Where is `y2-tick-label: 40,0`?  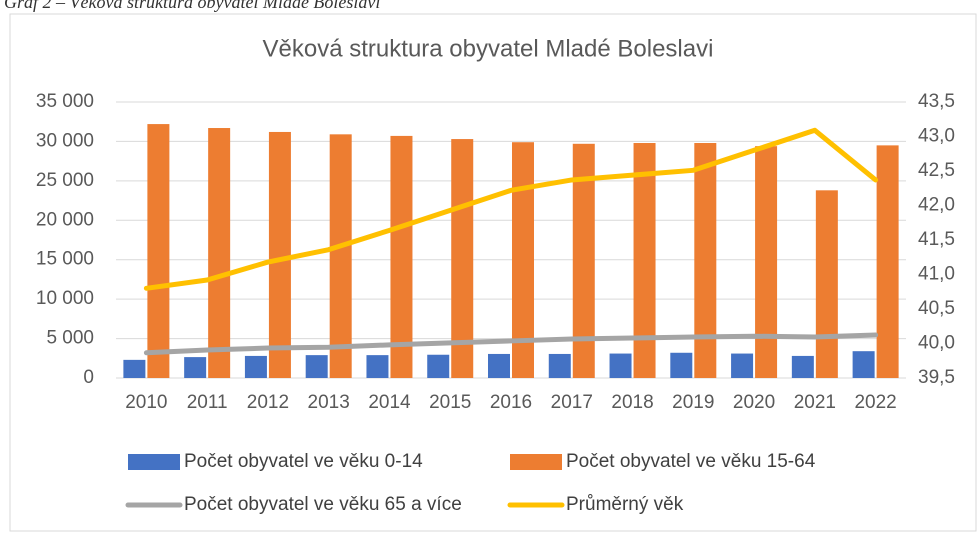
y2-tick-label: 40,0 is located at coordinates (936, 343).